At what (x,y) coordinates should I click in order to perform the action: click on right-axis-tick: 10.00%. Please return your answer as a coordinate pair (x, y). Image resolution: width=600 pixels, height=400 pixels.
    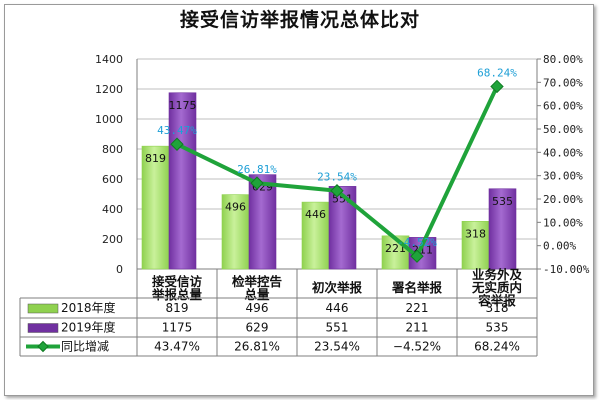
    Looking at the image, I should click on (563, 222).